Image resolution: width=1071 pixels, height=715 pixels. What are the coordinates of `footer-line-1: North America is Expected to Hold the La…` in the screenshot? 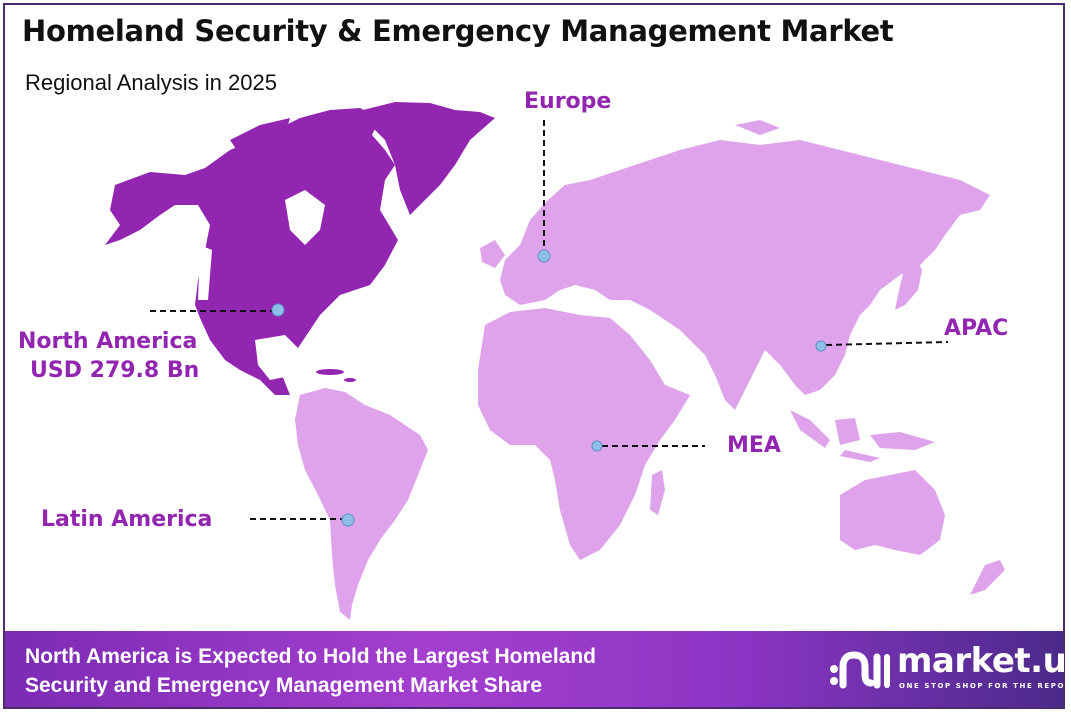 It's located at (310, 656).